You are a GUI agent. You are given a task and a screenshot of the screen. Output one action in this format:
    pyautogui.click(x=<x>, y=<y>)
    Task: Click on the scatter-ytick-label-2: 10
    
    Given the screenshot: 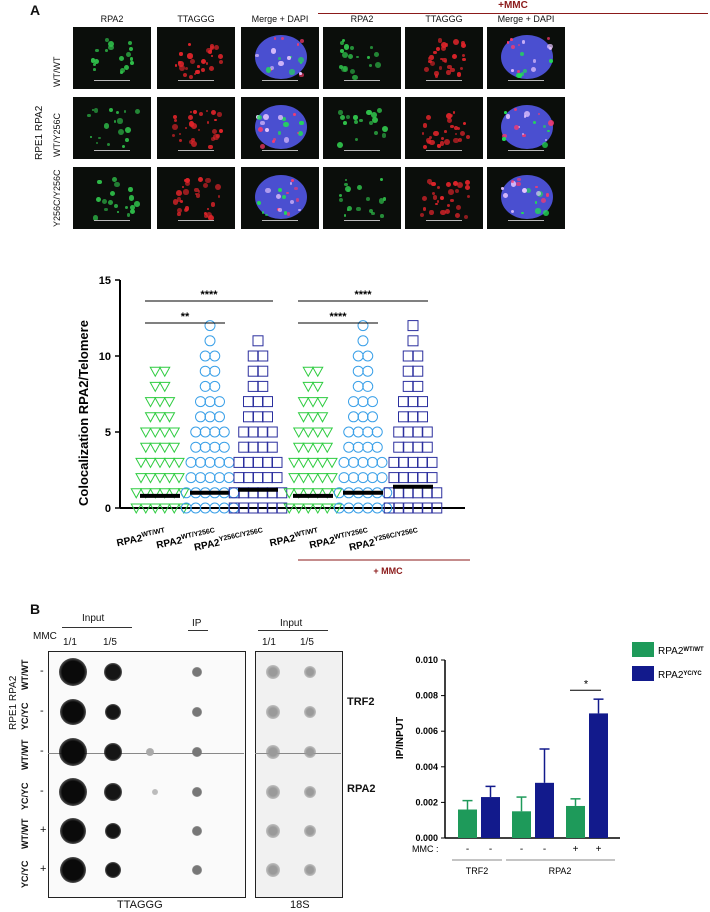 What is the action you would take?
    pyautogui.click(x=105, y=357)
    